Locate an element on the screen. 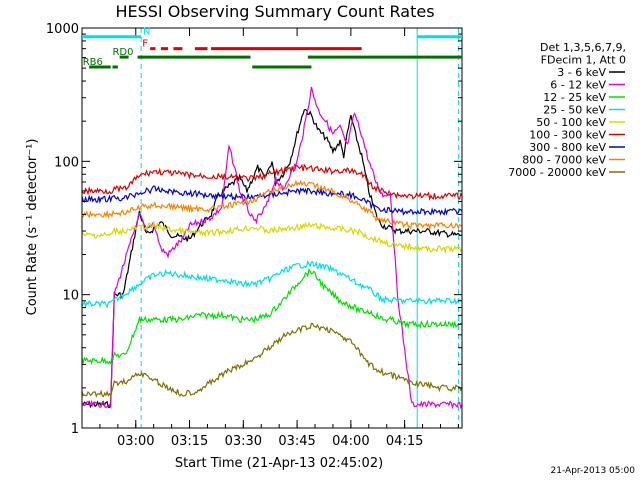 This screenshot has width=640, height=480. y-tick-label-3: 1000 is located at coordinates (62, 29).